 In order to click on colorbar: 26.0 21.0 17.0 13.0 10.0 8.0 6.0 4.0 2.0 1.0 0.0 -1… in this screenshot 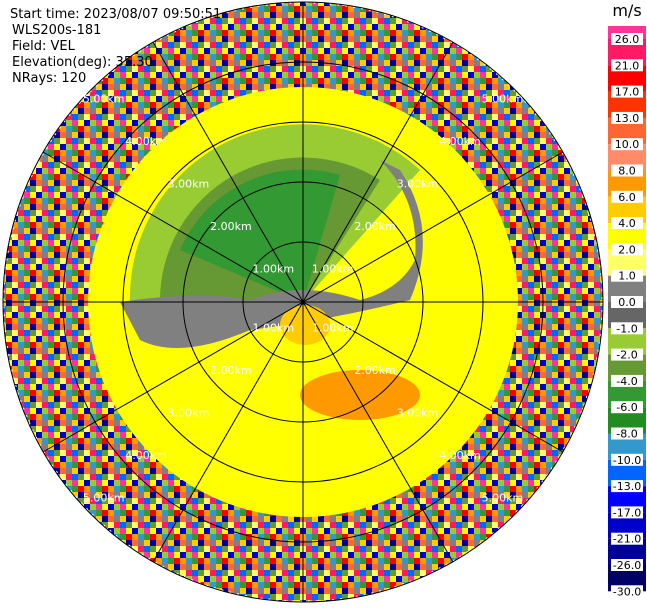, I will do `click(627, 312)`.